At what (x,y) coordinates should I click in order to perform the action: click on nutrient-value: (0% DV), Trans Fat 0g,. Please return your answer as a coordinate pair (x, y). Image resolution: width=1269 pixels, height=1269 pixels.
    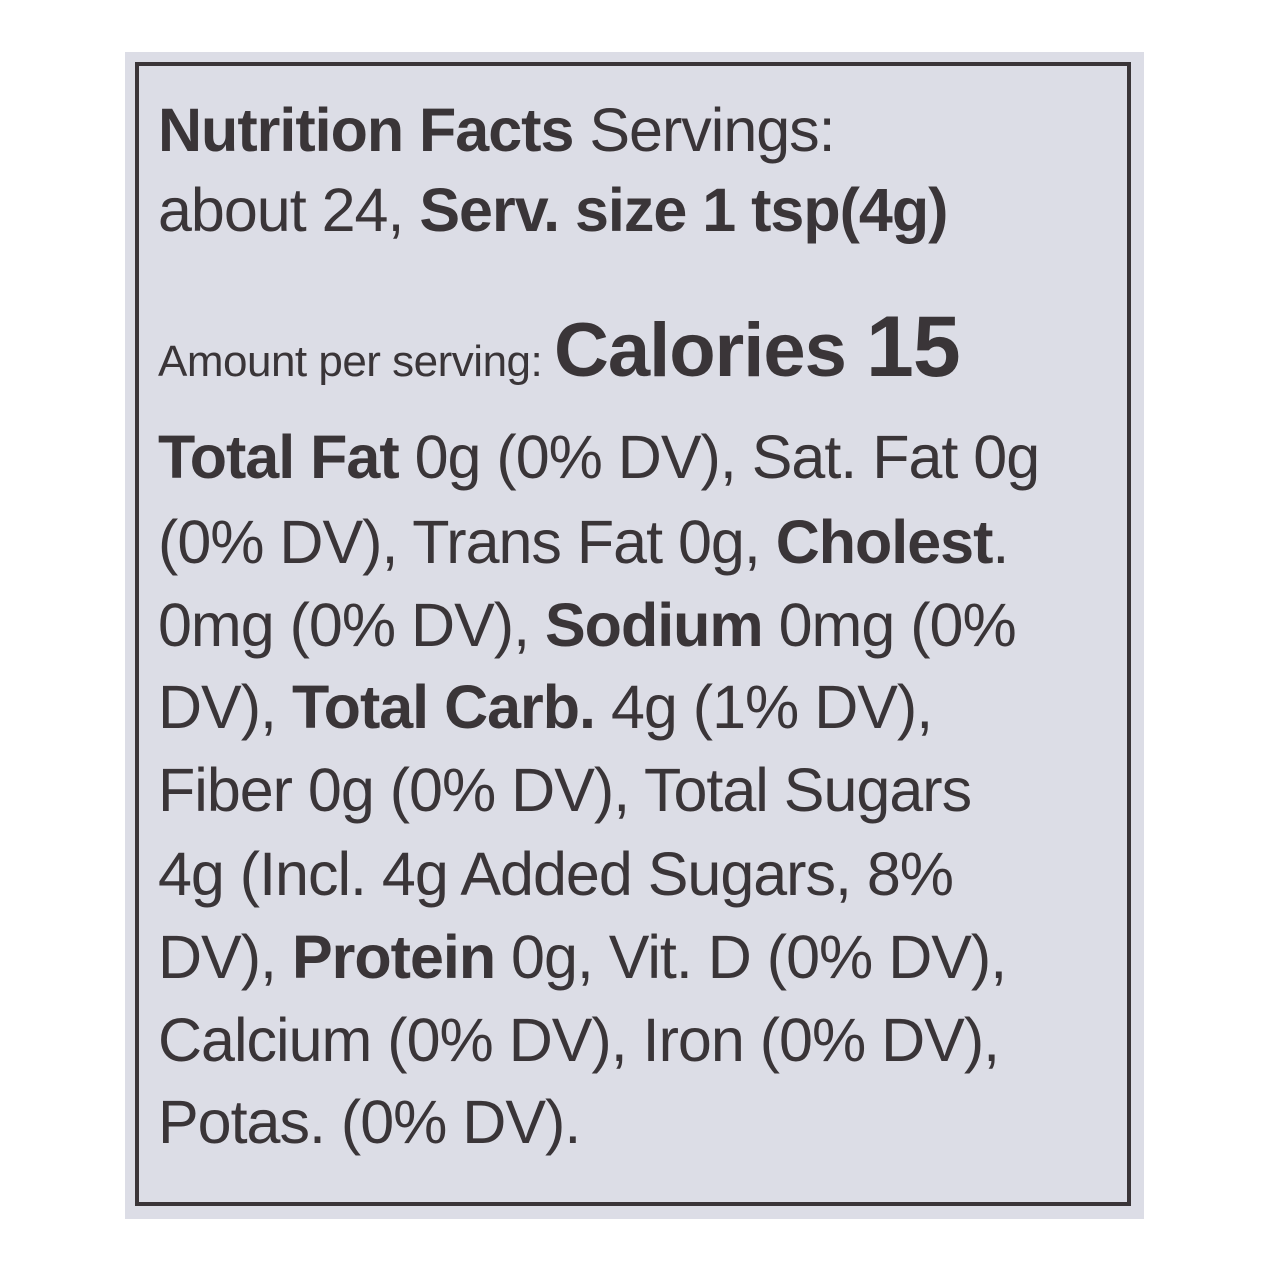
    Looking at the image, I should click on (467, 542).